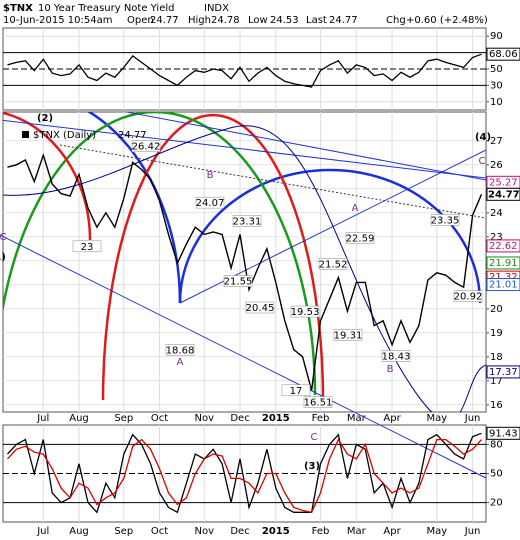  I want to click on price-callout: 16.51, so click(318, 403).